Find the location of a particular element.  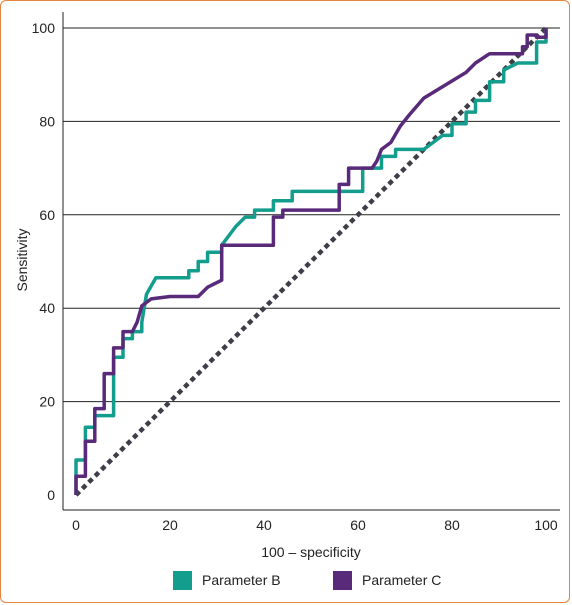

y-tick-label: 40 is located at coordinates (47, 308).